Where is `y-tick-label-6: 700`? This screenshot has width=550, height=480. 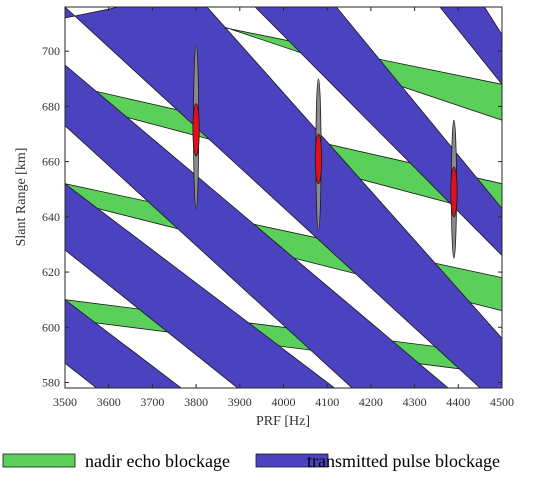 y-tick-label-6: 700 is located at coordinates (51, 51).